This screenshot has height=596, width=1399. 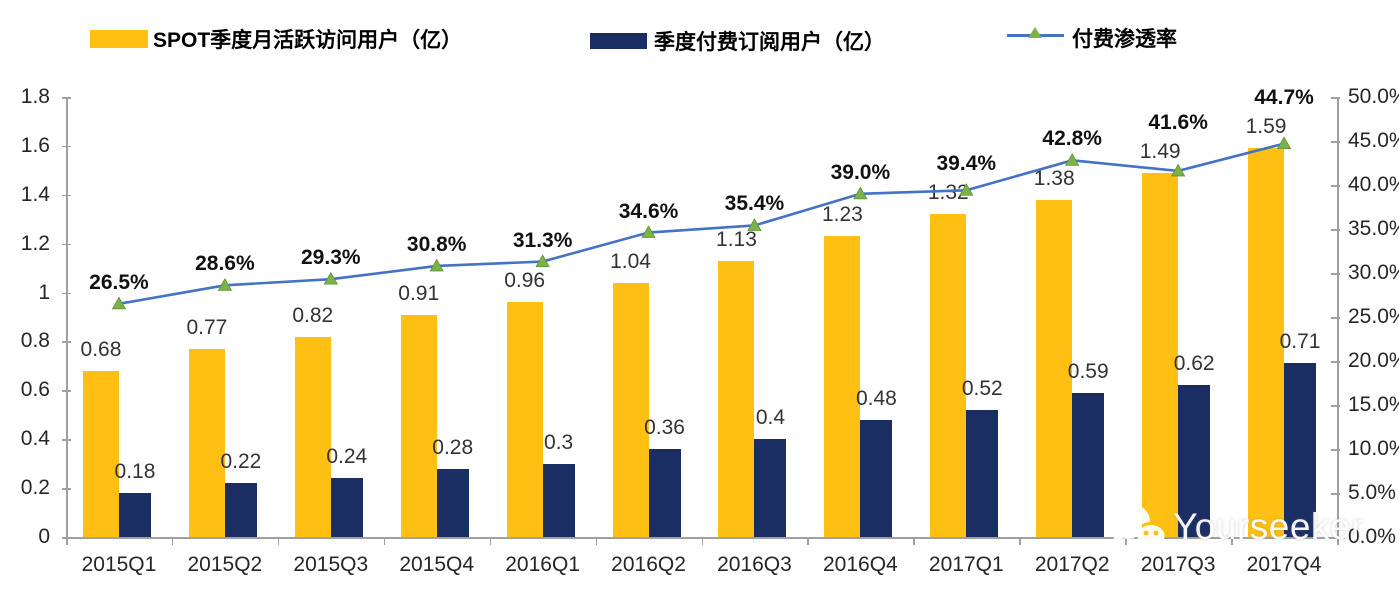 I want to click on bar-label-mau-2015Q1: 0.68, so click(x=101, y=349).